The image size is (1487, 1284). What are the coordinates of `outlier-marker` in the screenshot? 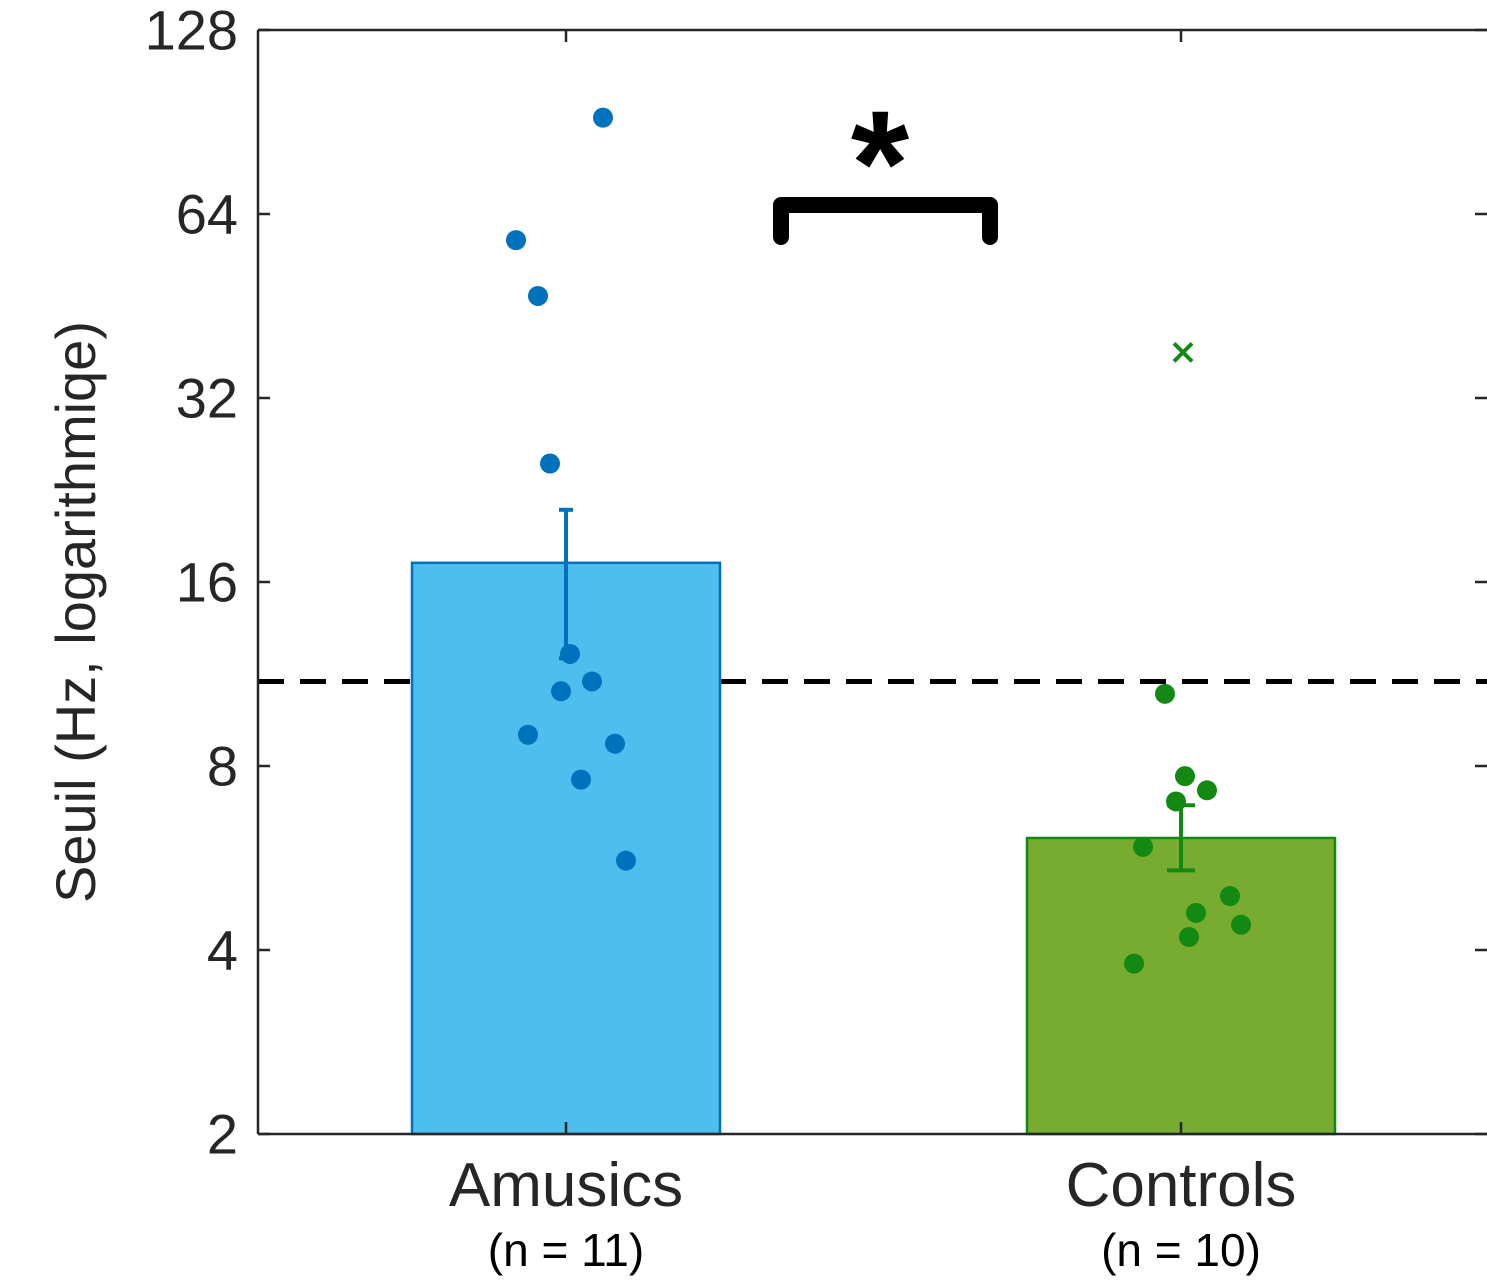 It's located at (1183, 352).